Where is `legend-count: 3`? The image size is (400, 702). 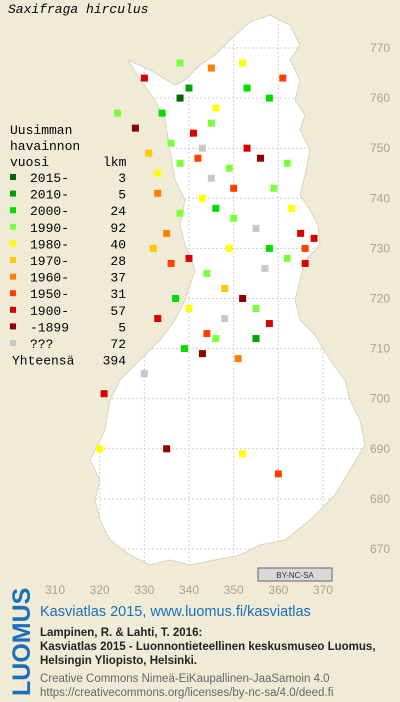 legend-count: 3 is located at coordinates (122, 178).